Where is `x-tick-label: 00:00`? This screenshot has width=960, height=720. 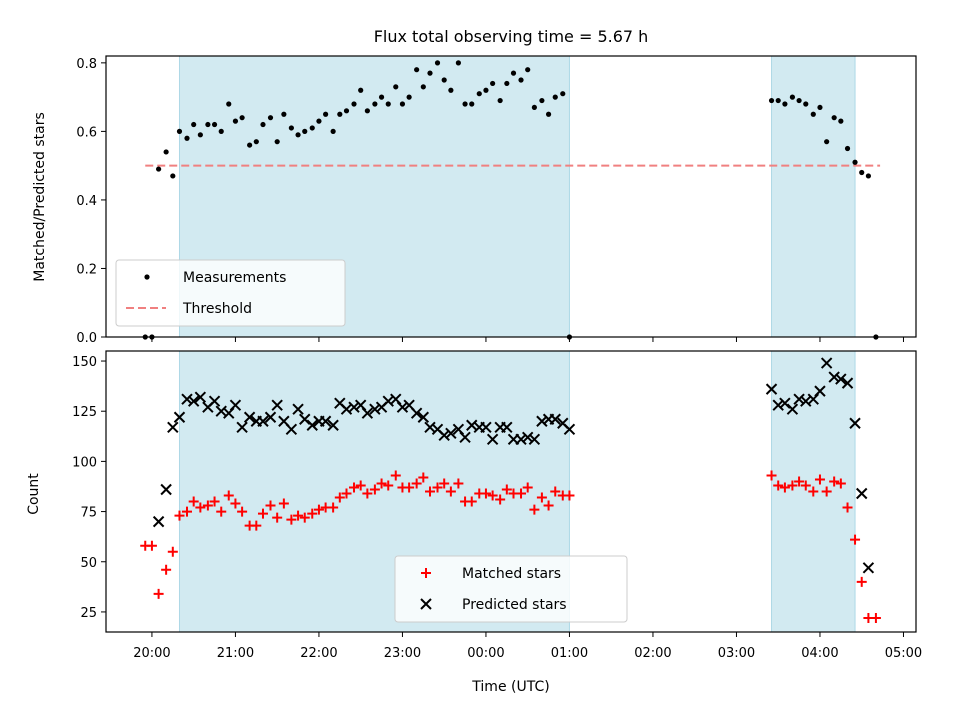
x-tick-label: 00:00 is located at coordinates (485, 653).